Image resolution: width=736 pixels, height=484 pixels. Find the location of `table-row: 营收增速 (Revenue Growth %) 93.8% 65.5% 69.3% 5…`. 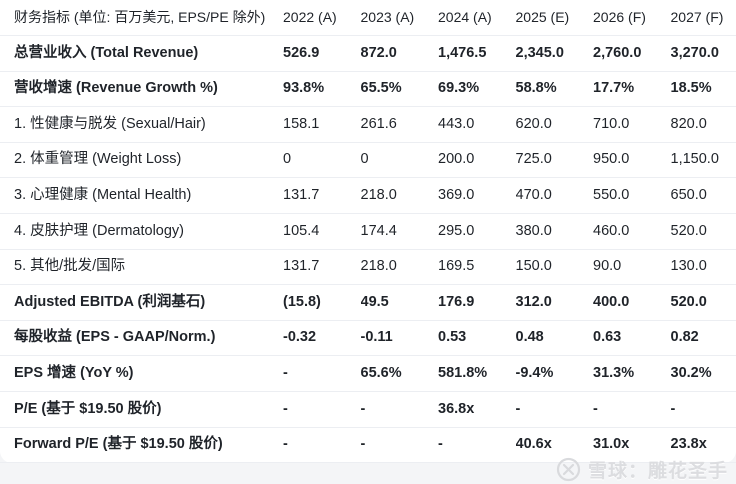

table-row: 营收增速 (Revenue Growth %) 93.8% 65.5% 69.3% 5… is located at coordinates (368, 89).